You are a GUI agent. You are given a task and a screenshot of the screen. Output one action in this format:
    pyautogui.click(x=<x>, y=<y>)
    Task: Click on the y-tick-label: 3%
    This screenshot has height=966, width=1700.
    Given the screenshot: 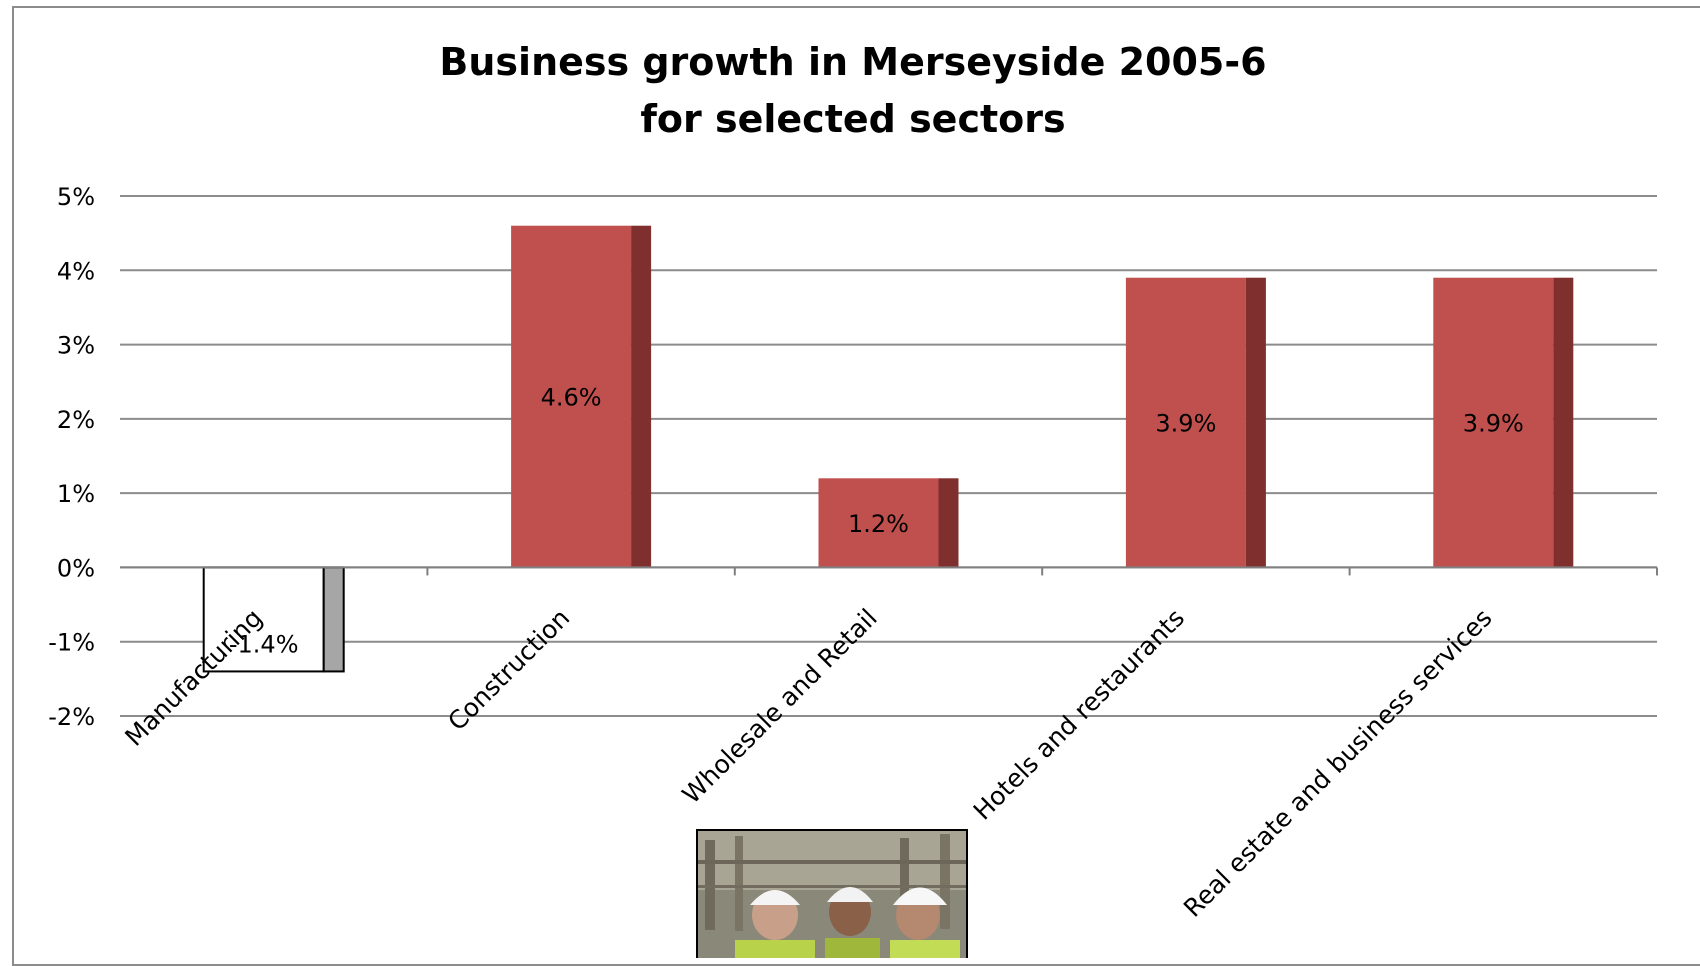 What is the action you would take?
    pyautogui.click(x=76, y=346)
    